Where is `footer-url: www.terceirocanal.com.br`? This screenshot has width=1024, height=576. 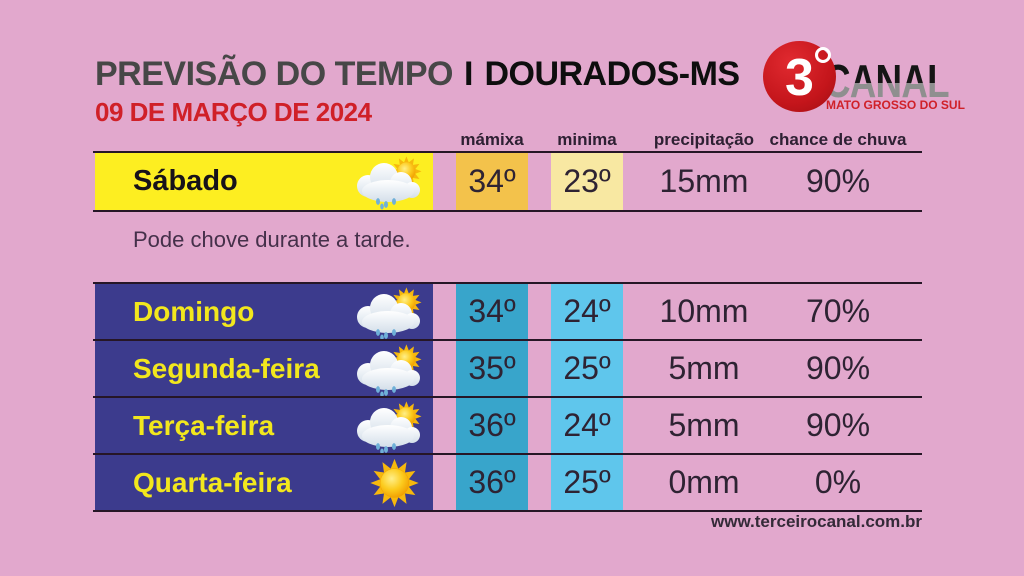
footer-url: www.terceirocanal.com.br is located at coordinates (816, 521).